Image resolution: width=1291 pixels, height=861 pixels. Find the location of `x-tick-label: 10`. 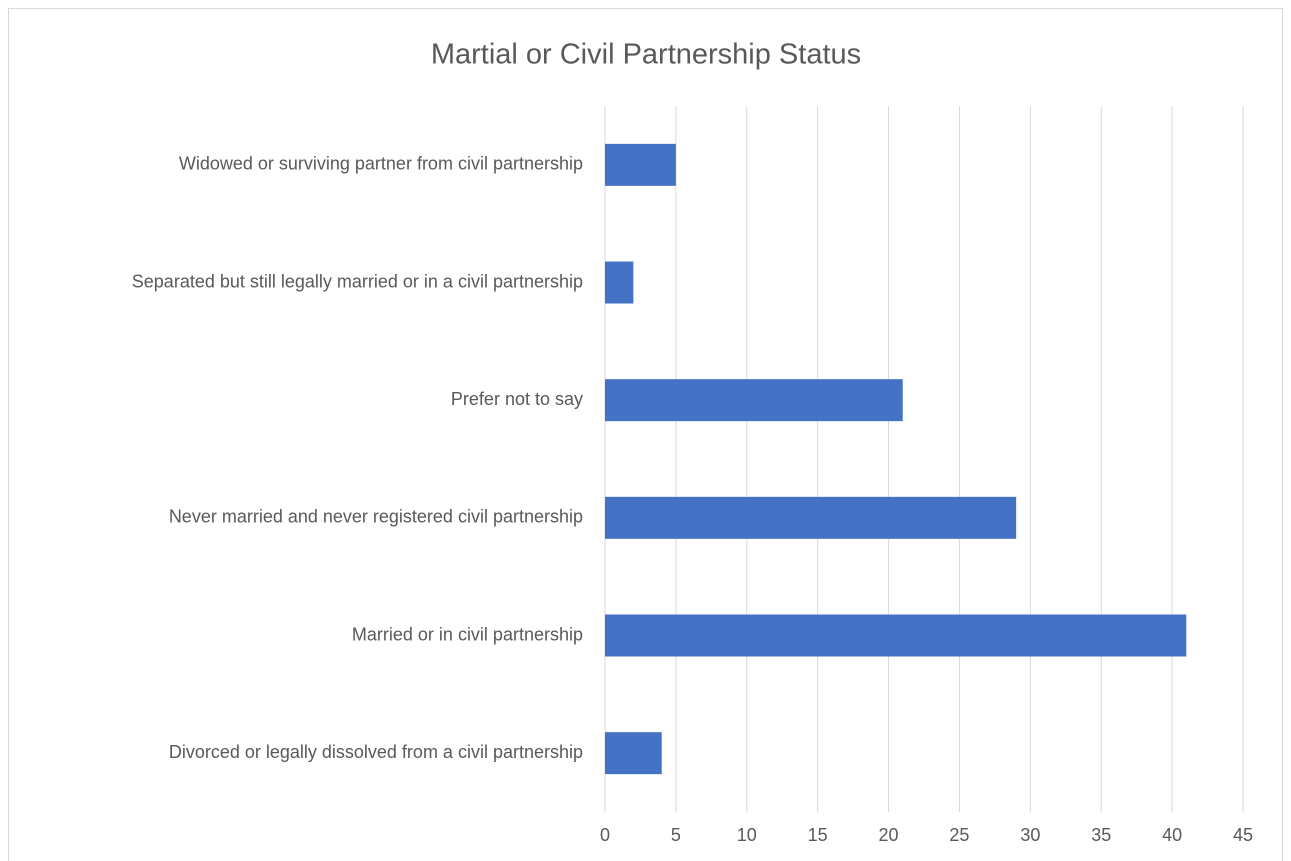

x-tick-label: 10 is located at coordinates (747, 835).